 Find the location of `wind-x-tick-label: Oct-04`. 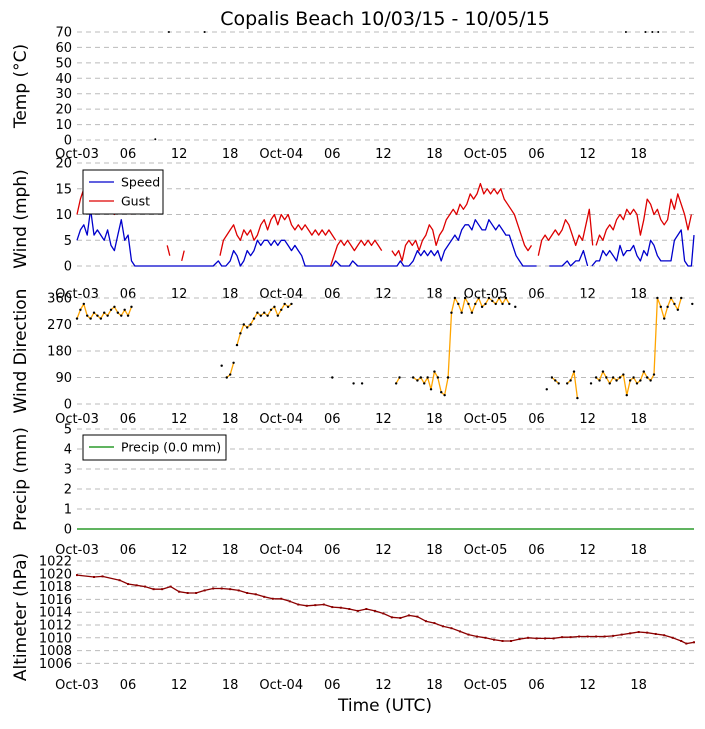

wind-x-tick-label: Oct-04 is located at coordinates (281, 294).